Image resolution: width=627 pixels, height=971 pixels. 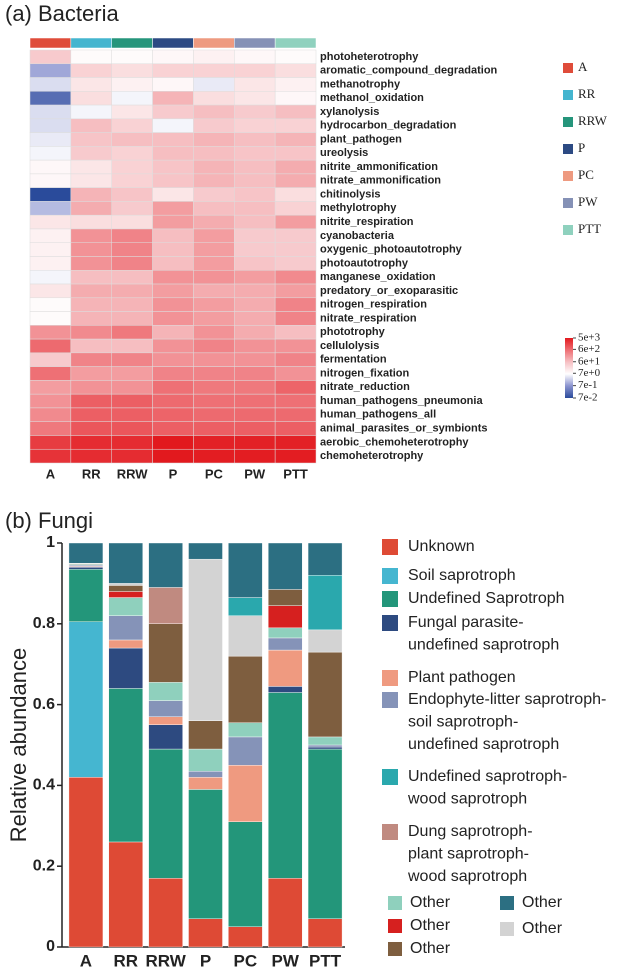 I want to click on row-label: nitrogen_respiration, so click(x=373, y=305).